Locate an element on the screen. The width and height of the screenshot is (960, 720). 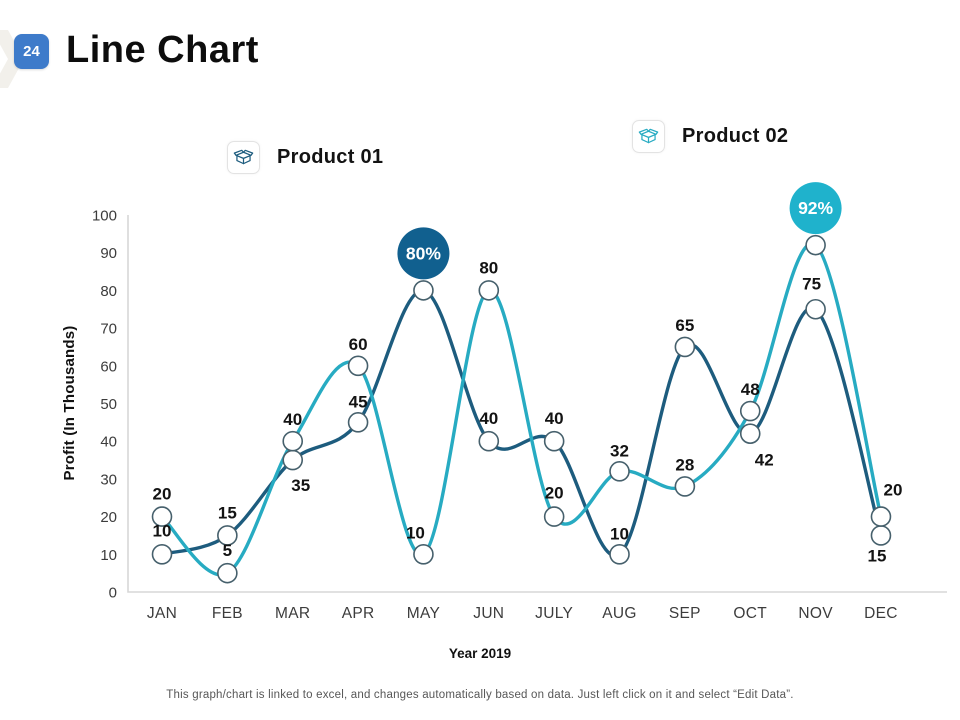
legend-product-02: Product 02 is located at coordinates (710, 136).